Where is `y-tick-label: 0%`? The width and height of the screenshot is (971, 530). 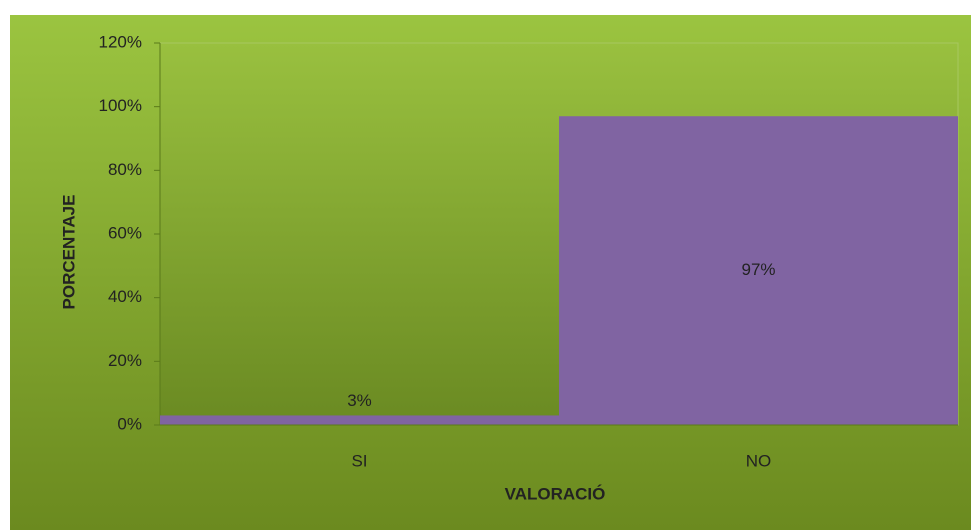
y-tick-label: 0% is located at coordinates (129, 423).